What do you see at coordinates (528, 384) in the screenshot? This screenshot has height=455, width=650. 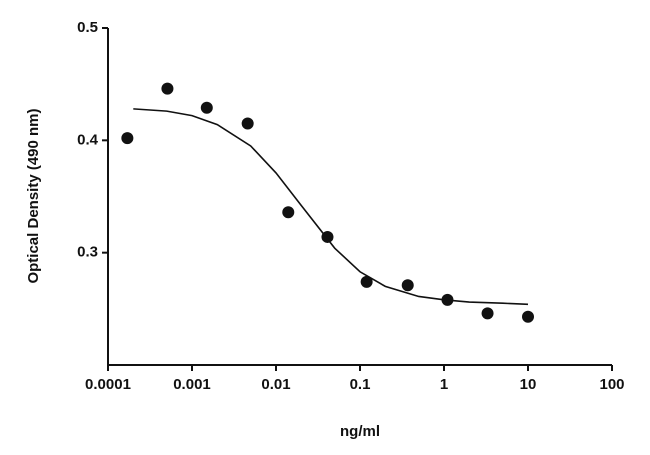 I see `x-tick-label: 10` at bounding box center [528, 384].